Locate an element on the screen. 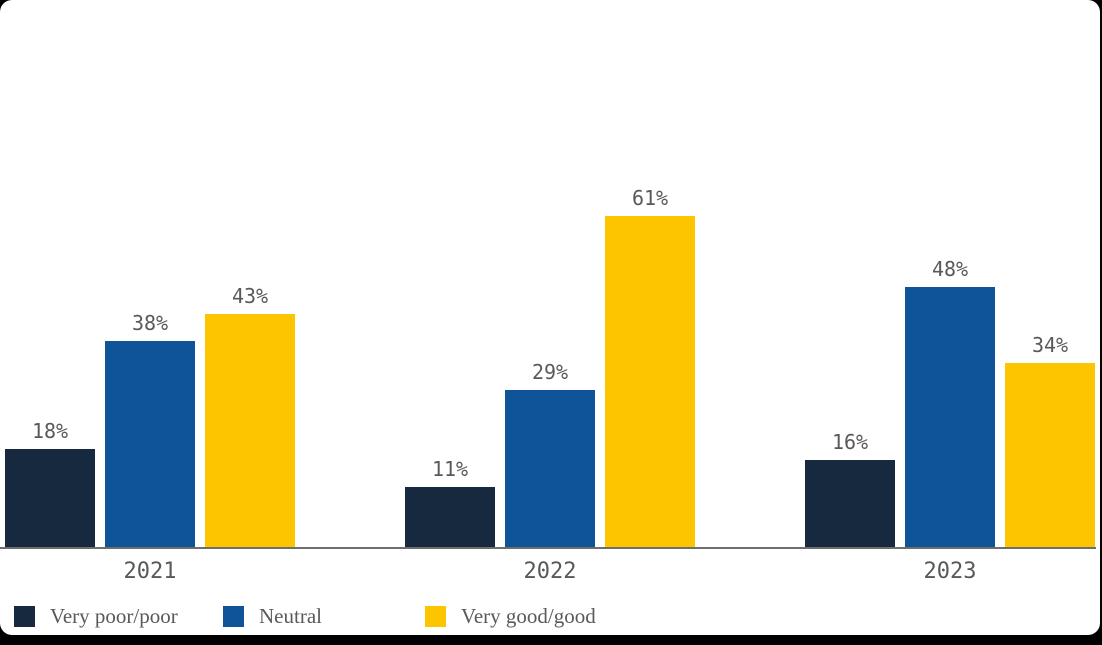 The image size is (1102, 645). bar-value-label: 18% is located at coordinates (50, 431).